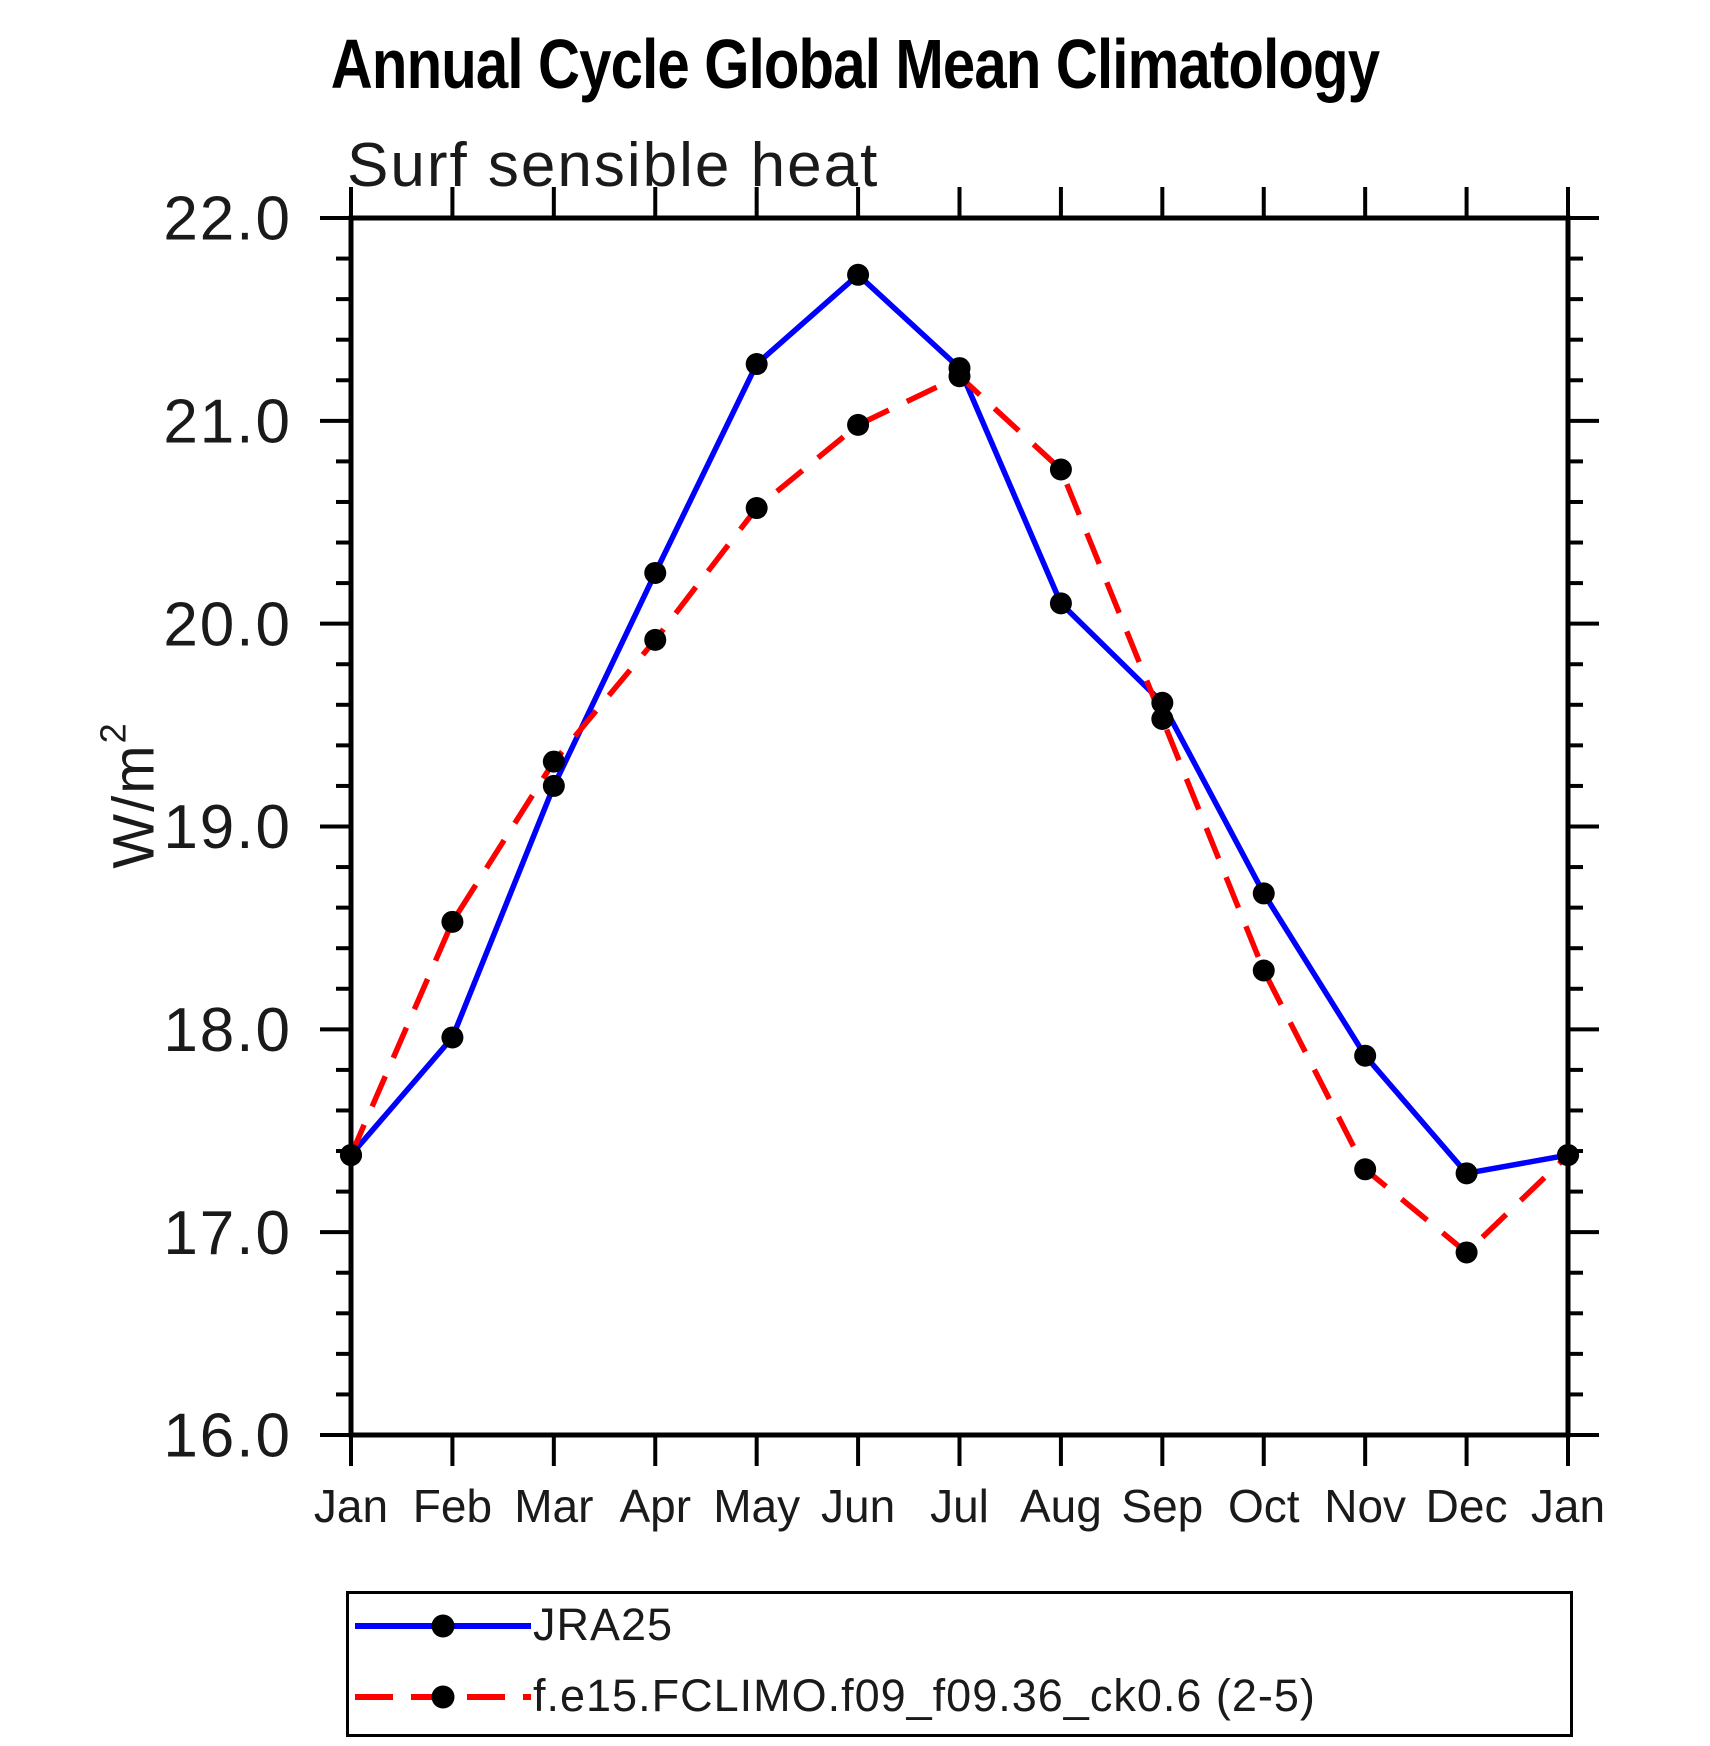  I want to click on x-tick-label: Jun, so click(858, 1506).